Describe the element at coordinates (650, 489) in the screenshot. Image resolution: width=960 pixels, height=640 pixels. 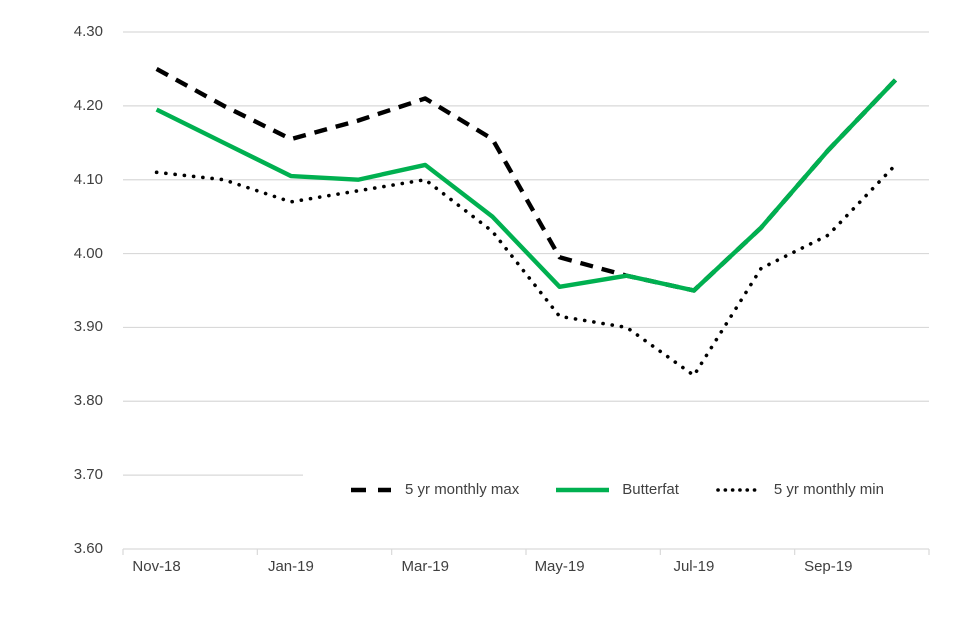
I see `legend-label-butterfat: Butterfat` at that location.